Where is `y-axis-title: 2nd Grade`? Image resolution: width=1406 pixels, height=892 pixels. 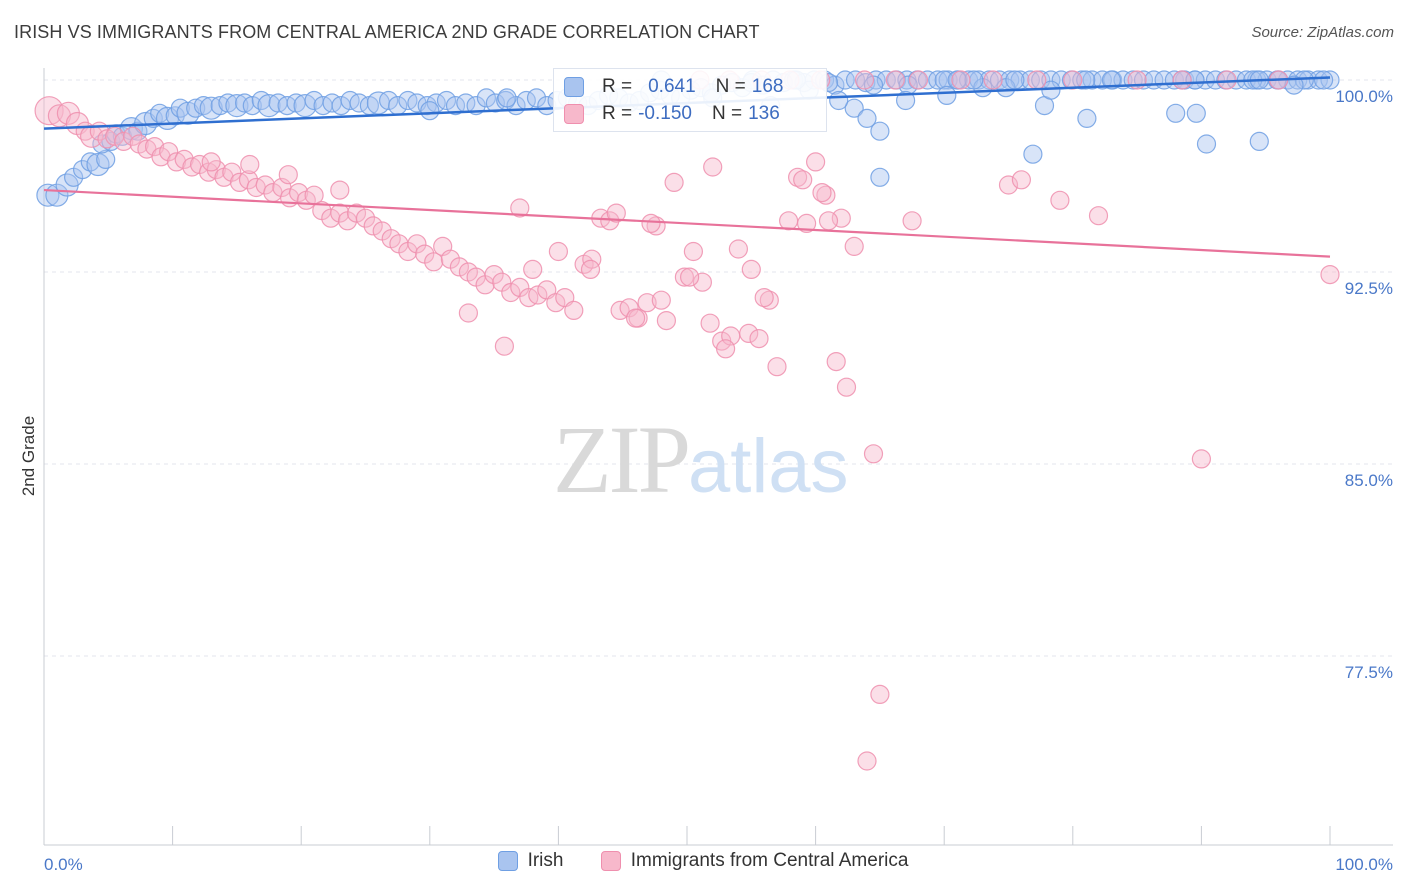
y-axis-title: 2nd Grade is located at coordinates (28, 456).